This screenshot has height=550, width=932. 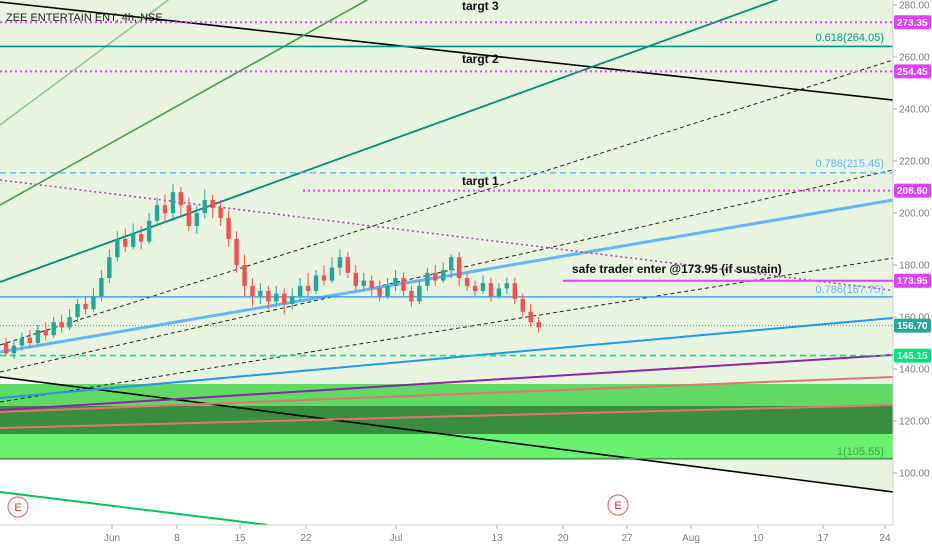 I want to click on price-badge-targt-1: 208.60, so click(x=912, y=190).